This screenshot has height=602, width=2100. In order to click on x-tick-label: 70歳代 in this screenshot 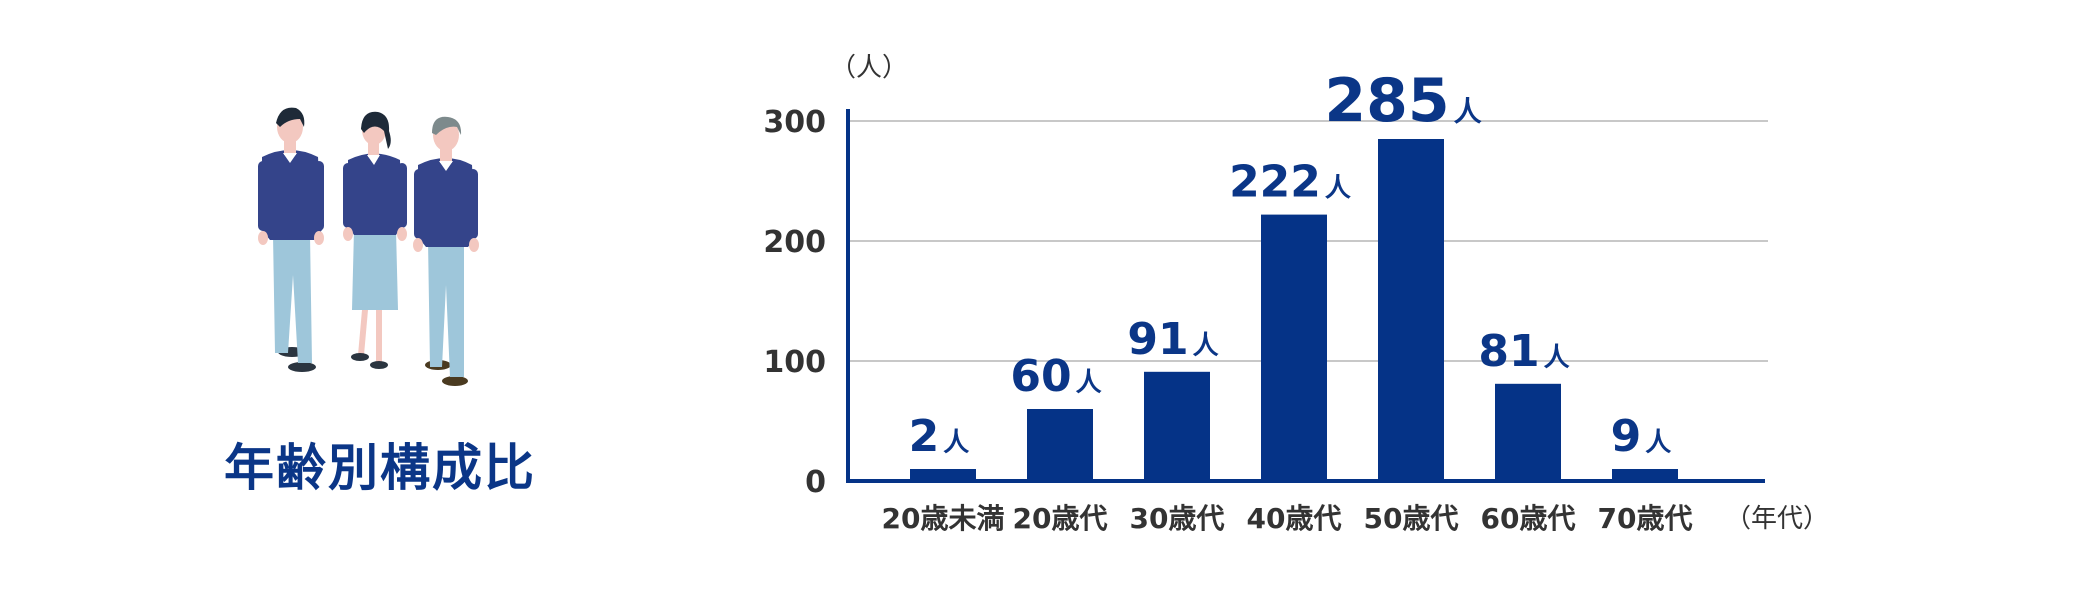, I will do `click(1645, 518)`.